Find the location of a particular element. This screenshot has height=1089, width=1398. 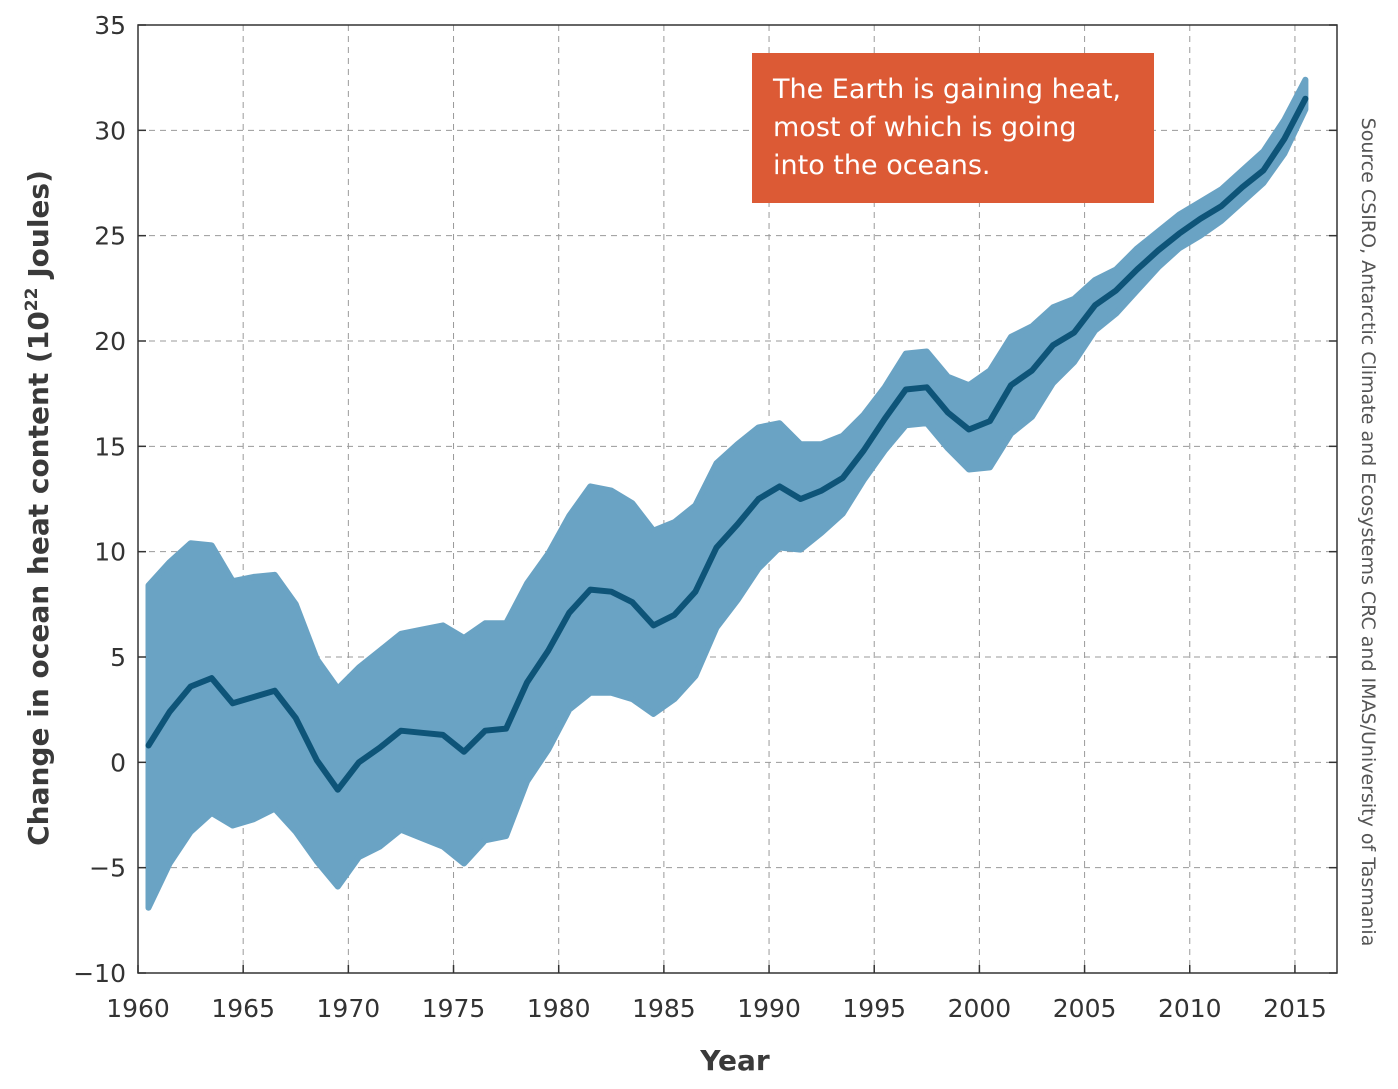

annotation-line-2: most of which is going is located at coordinates (924, 127).